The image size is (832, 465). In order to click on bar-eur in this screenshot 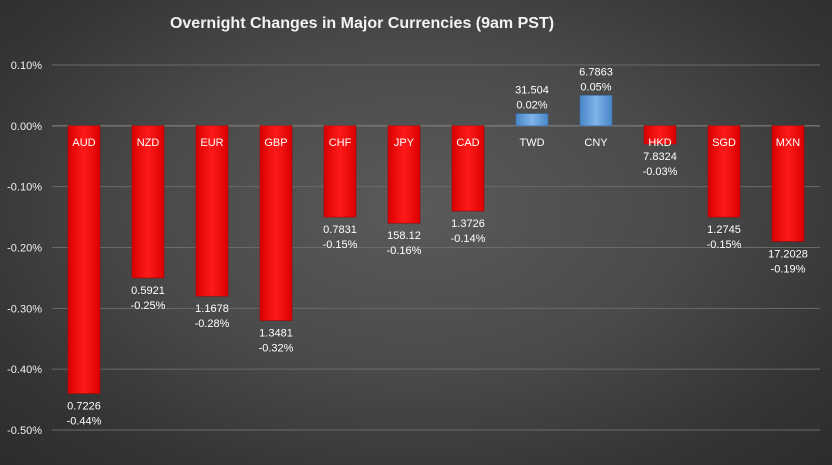, I will do `click(212, 211)`.